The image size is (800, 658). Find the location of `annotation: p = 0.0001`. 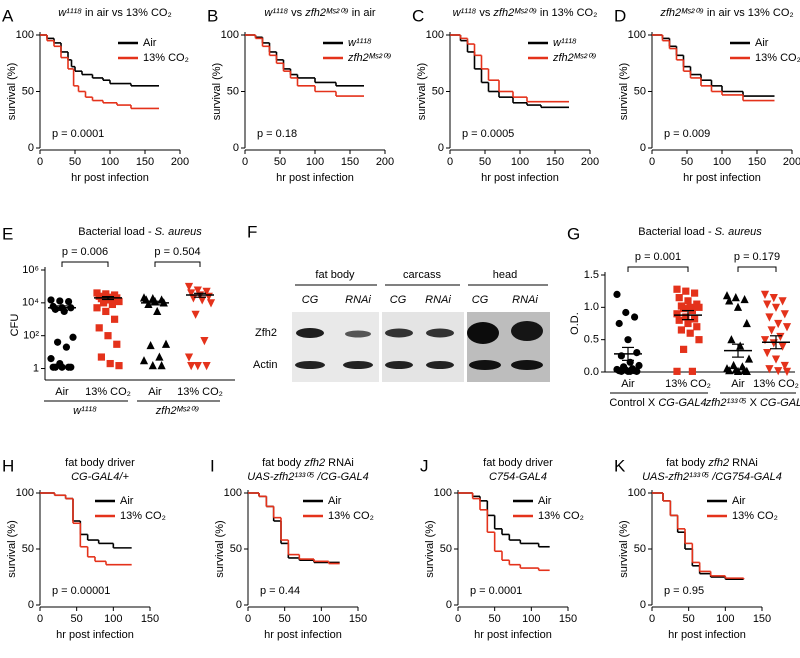

annotation: p = 0.0001 is located at coordinates (78, 134).